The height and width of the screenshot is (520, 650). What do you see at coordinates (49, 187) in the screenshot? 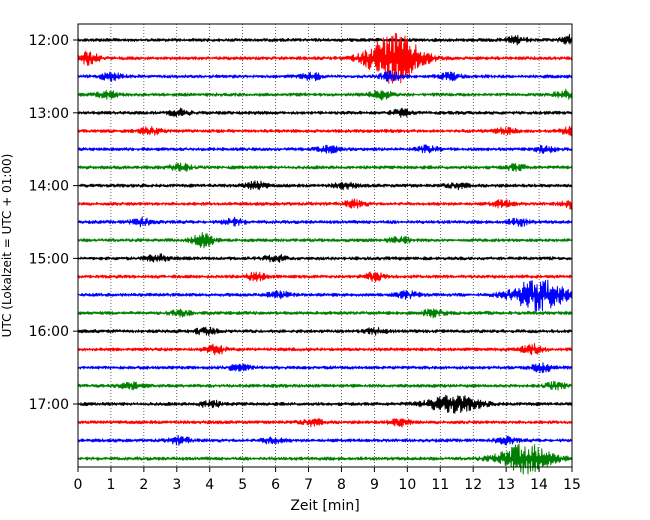
I see `y-tick-label: 14:00` at bounding box center [49, 187].